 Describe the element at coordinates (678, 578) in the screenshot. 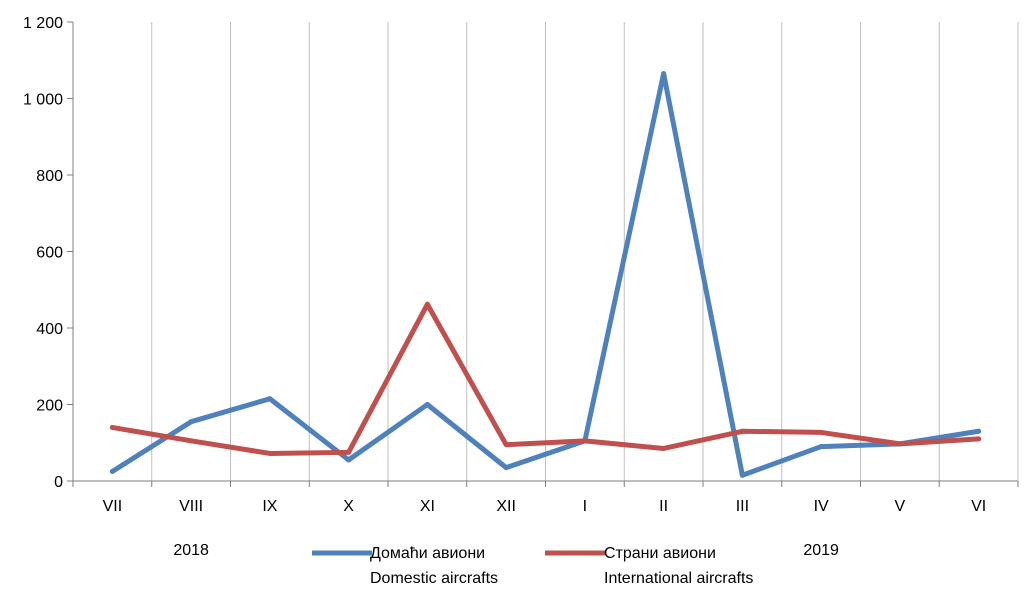

I see `legend-label-international-line2: International aircrafts` at that location.